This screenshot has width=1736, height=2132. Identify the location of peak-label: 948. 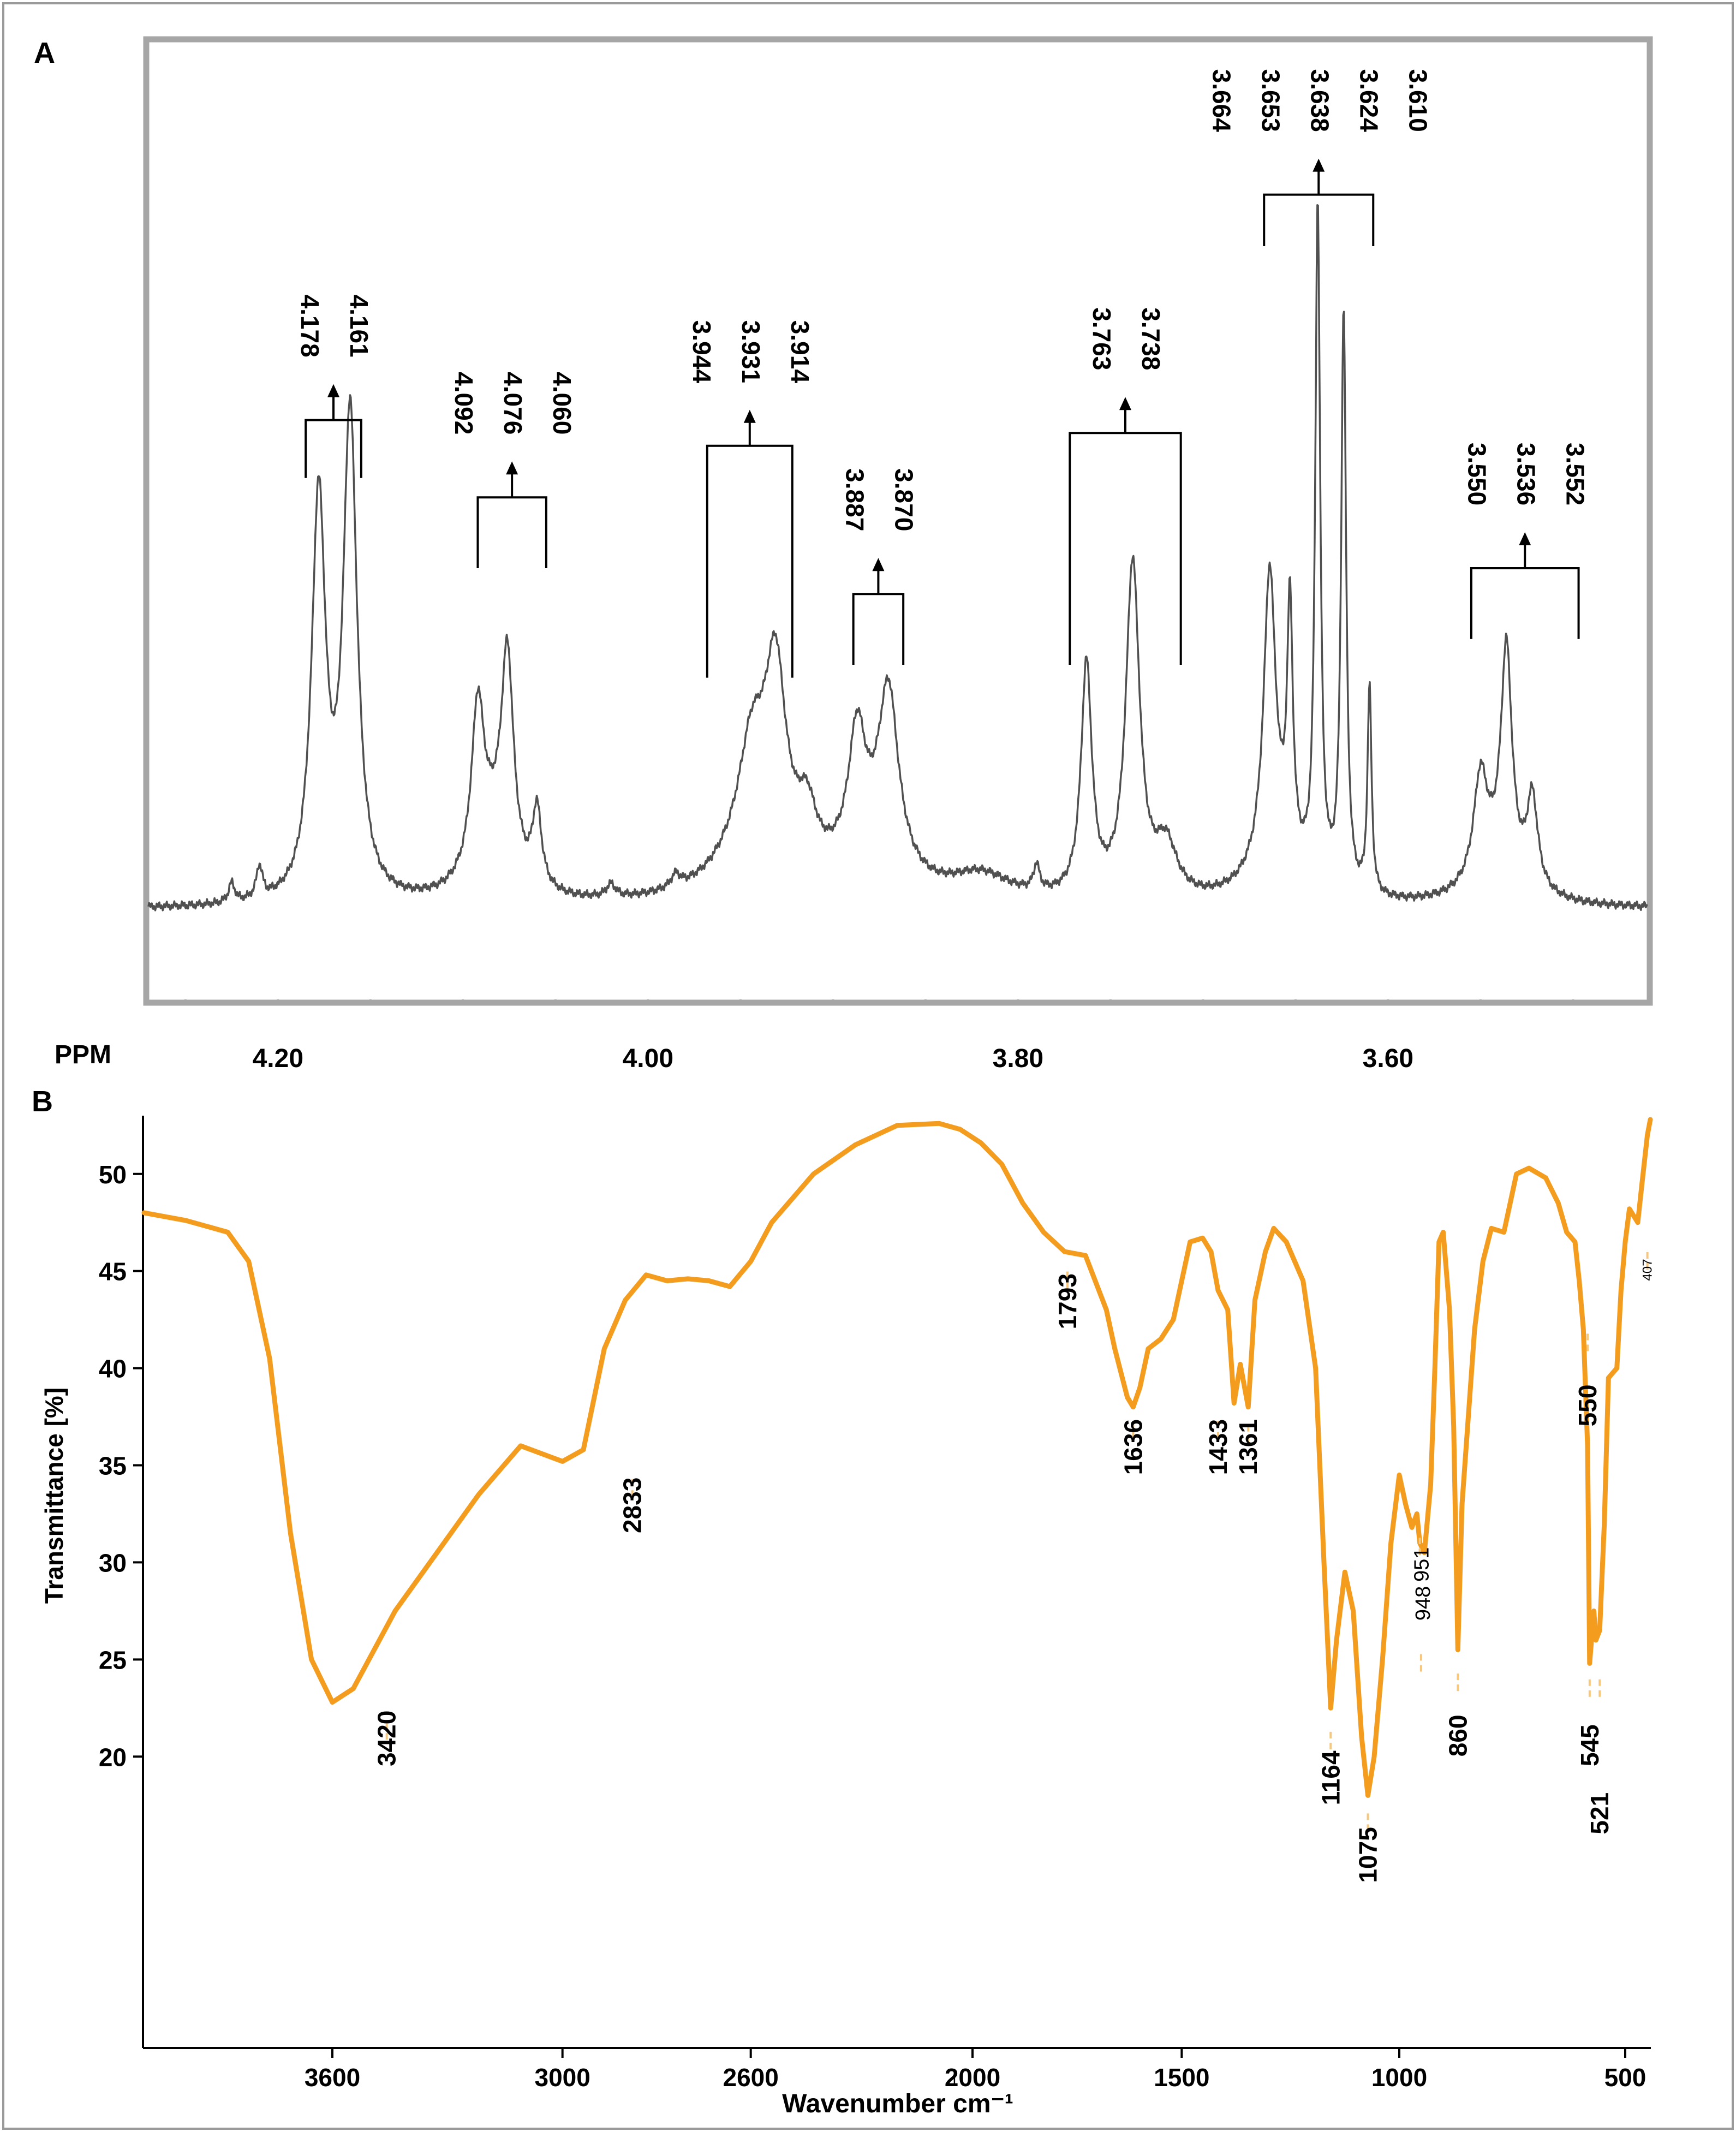
(1423, 1603).